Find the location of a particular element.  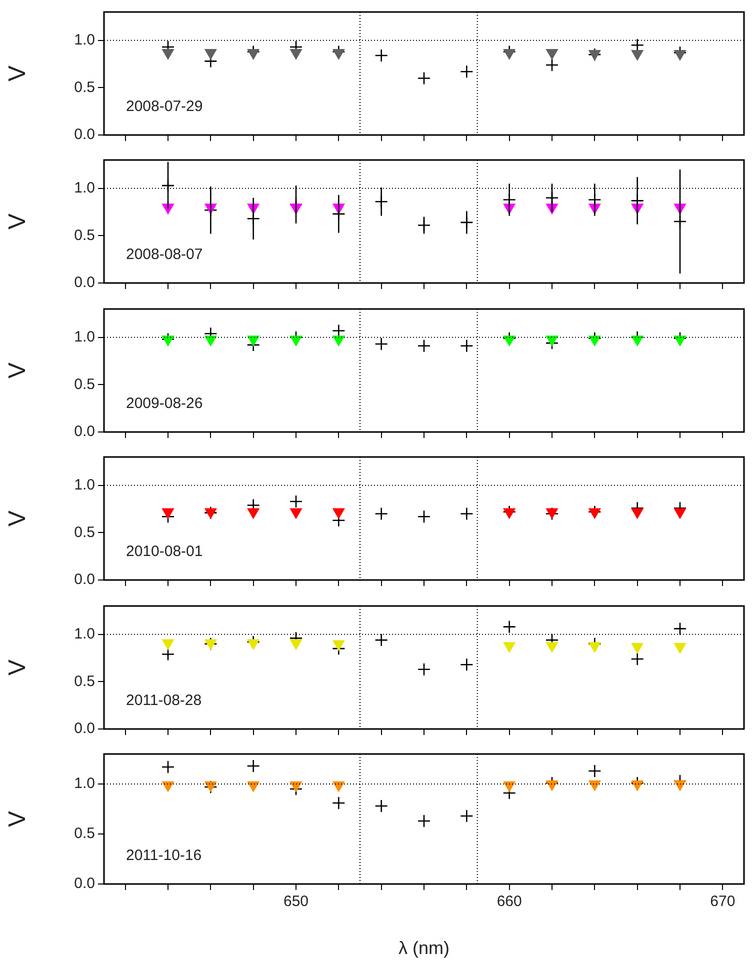

x-axis-title: λ (nm) is located at coordinates (424, 948).